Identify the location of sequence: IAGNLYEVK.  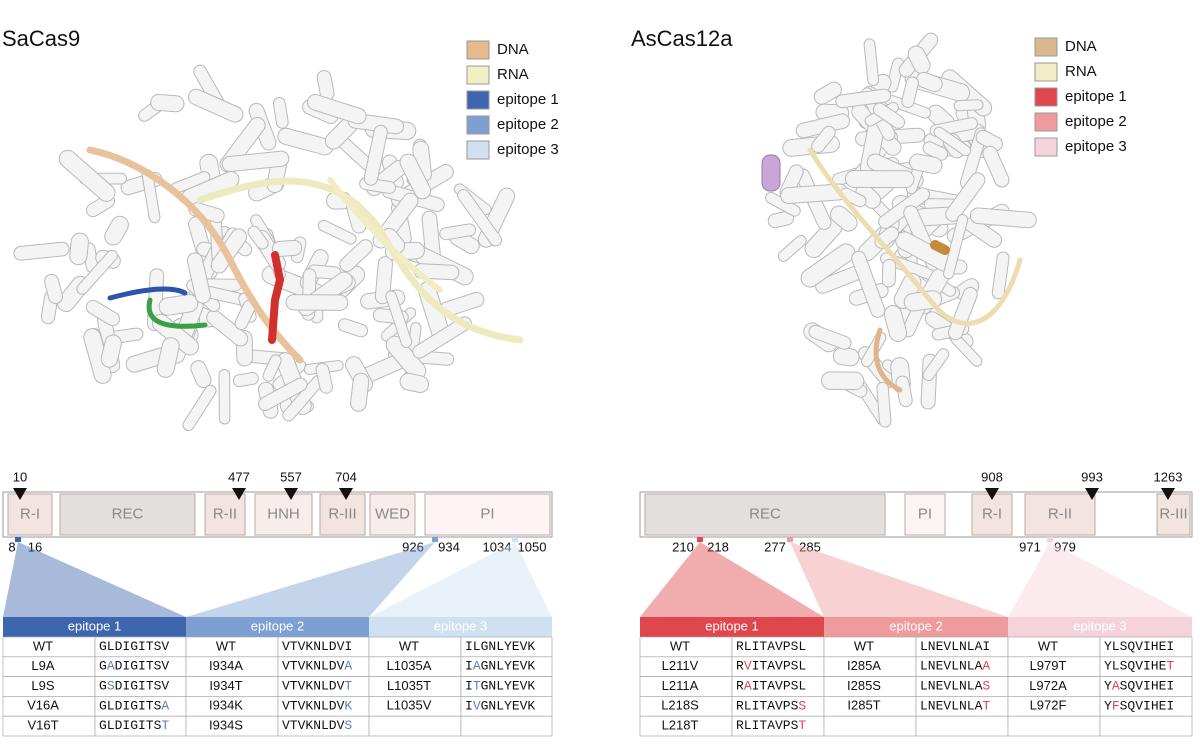
(500, 666).